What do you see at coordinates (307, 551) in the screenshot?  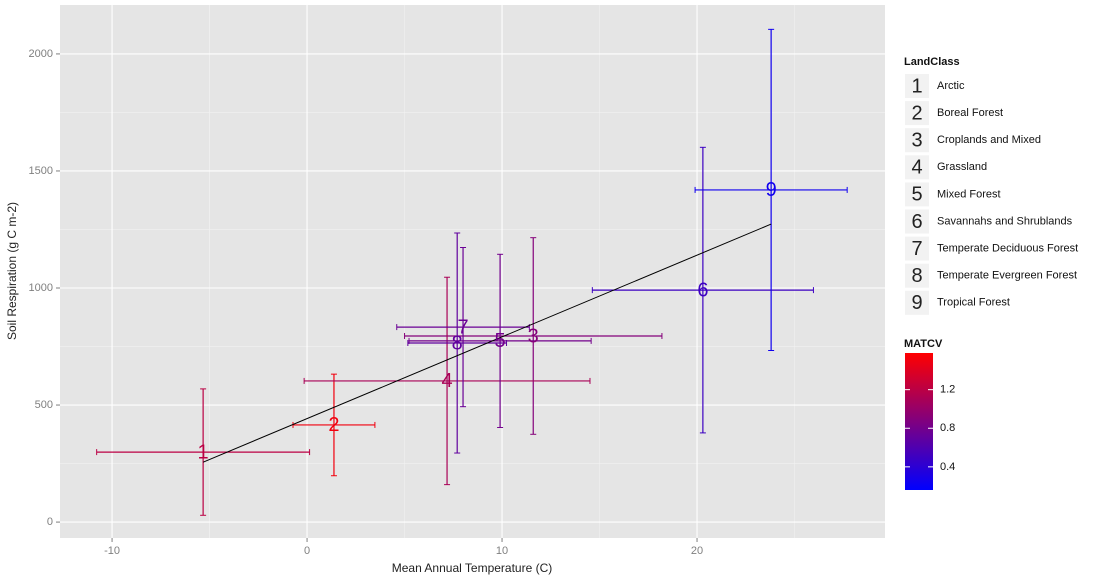 I see `x-tick-label: 0` at bounding box center [307, 551].